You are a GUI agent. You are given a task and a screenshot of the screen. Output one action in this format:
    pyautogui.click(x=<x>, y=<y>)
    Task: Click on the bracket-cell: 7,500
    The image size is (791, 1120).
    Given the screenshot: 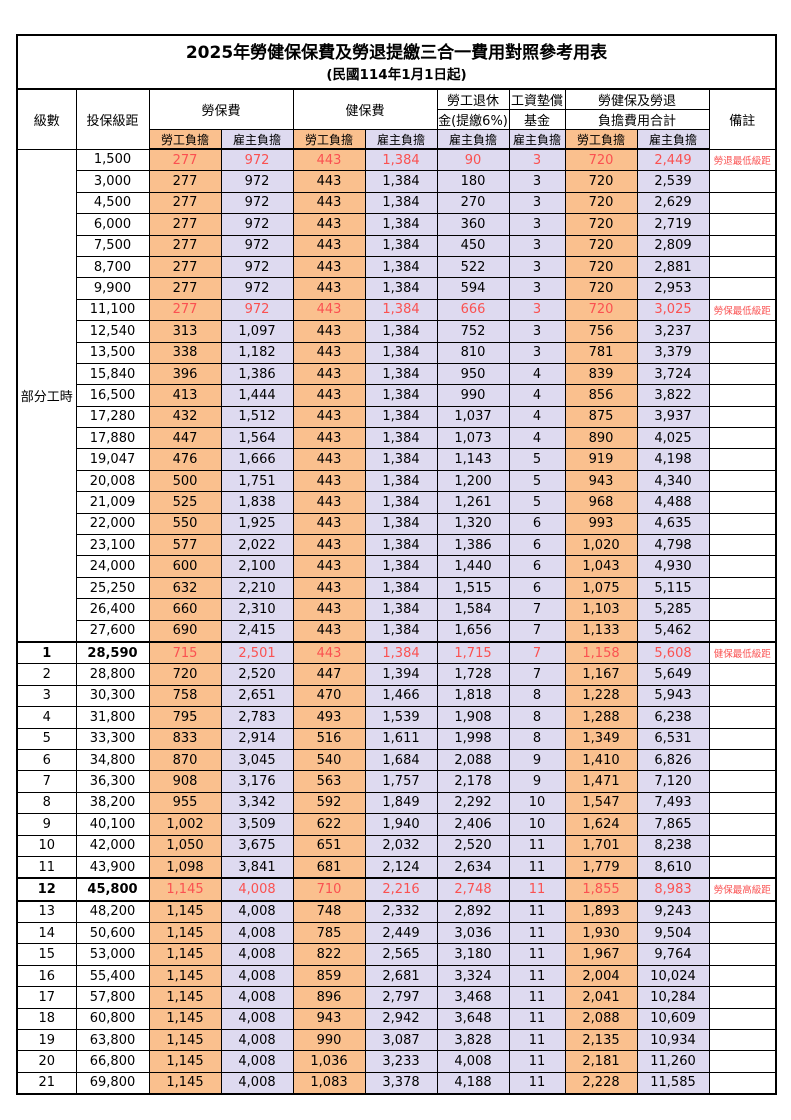 What is the action you would take?
    pyautogui.click(x=112, y=245)
    